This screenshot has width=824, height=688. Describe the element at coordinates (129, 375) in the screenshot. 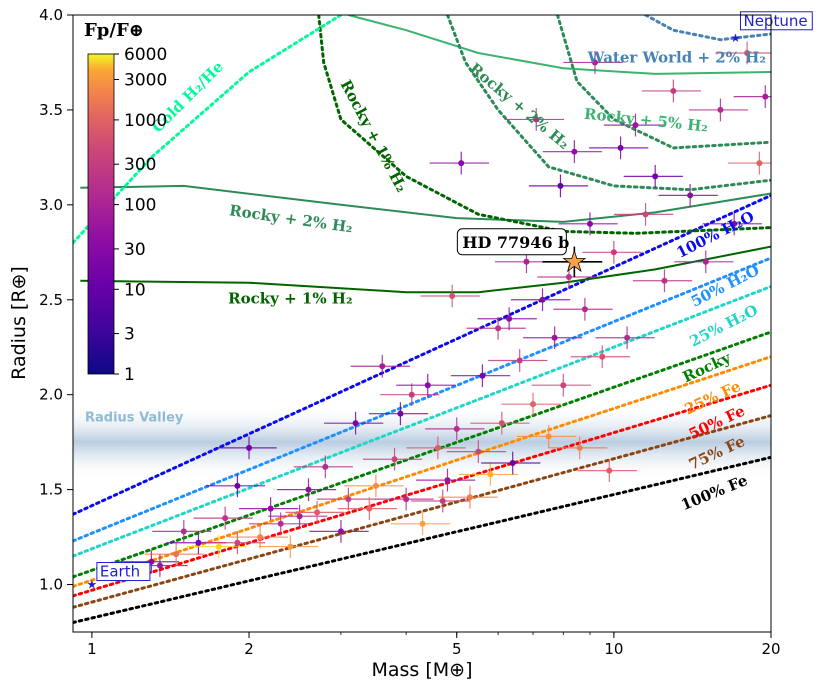

I see `colorbar-tick-label: 1` at that location.